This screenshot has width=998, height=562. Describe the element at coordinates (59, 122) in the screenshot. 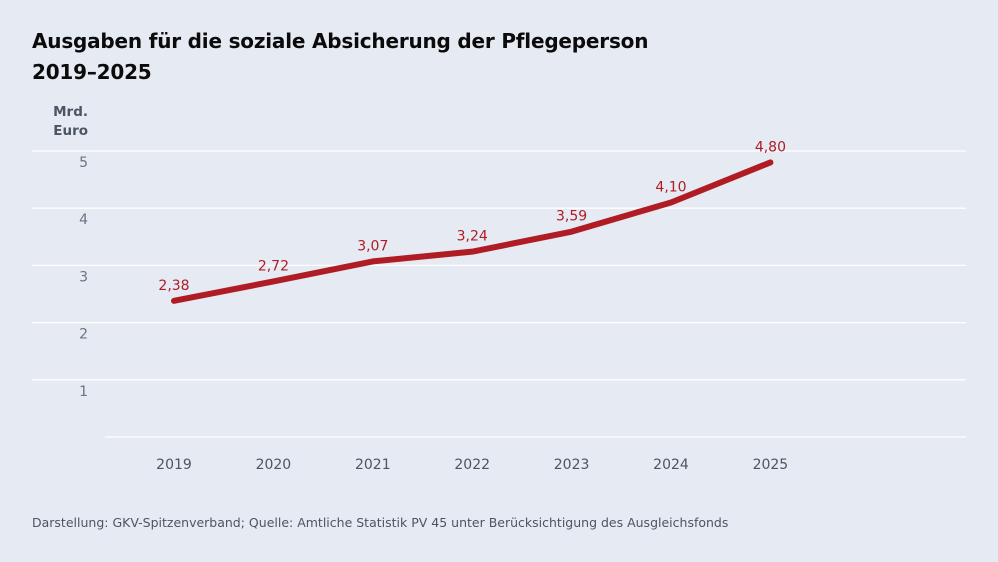

I see `y-axis-unit-label: Mrd. Euro` at that location.